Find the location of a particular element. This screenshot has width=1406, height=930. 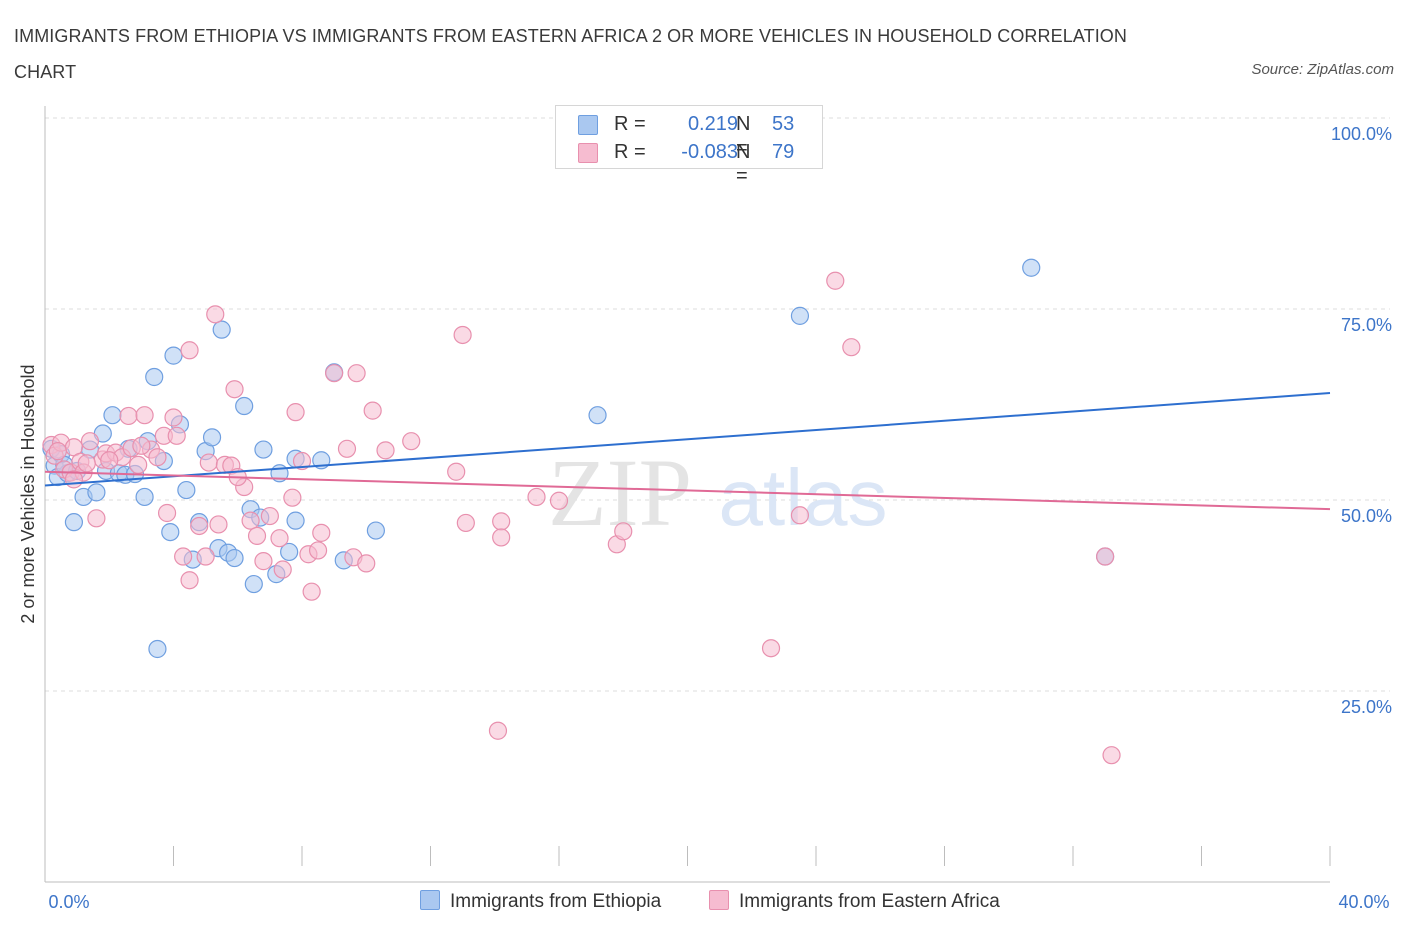

eastern-africa-trend-line is located at coordinates (687, 490).